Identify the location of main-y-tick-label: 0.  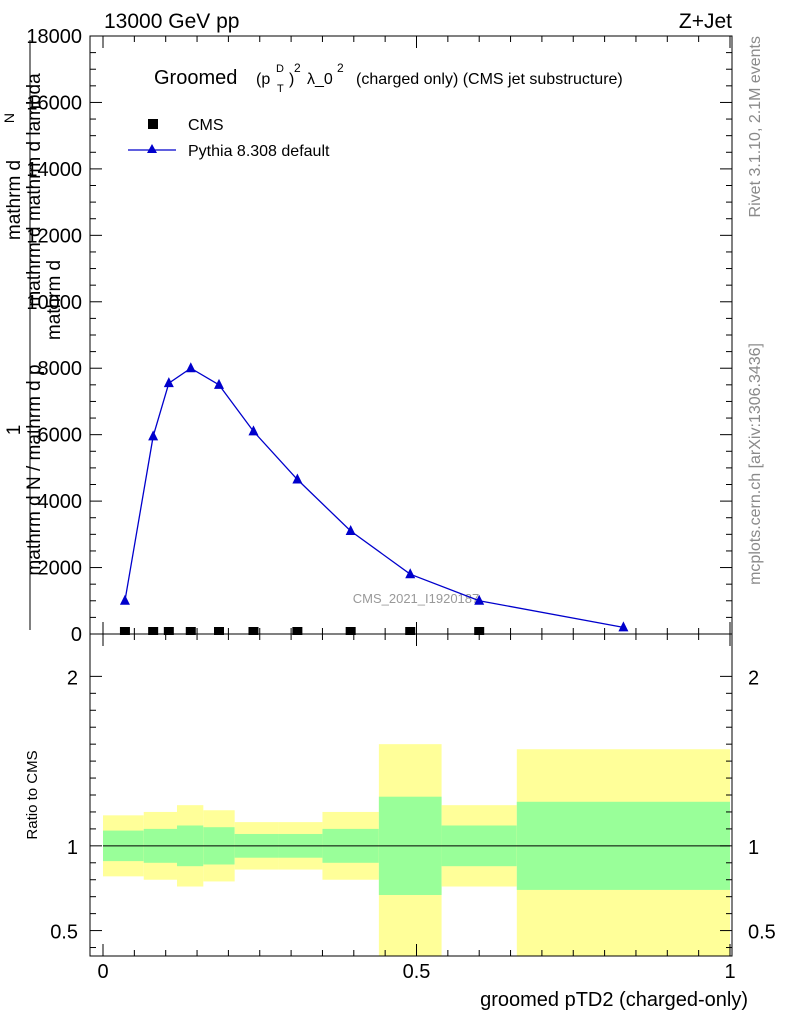
(76, 635).